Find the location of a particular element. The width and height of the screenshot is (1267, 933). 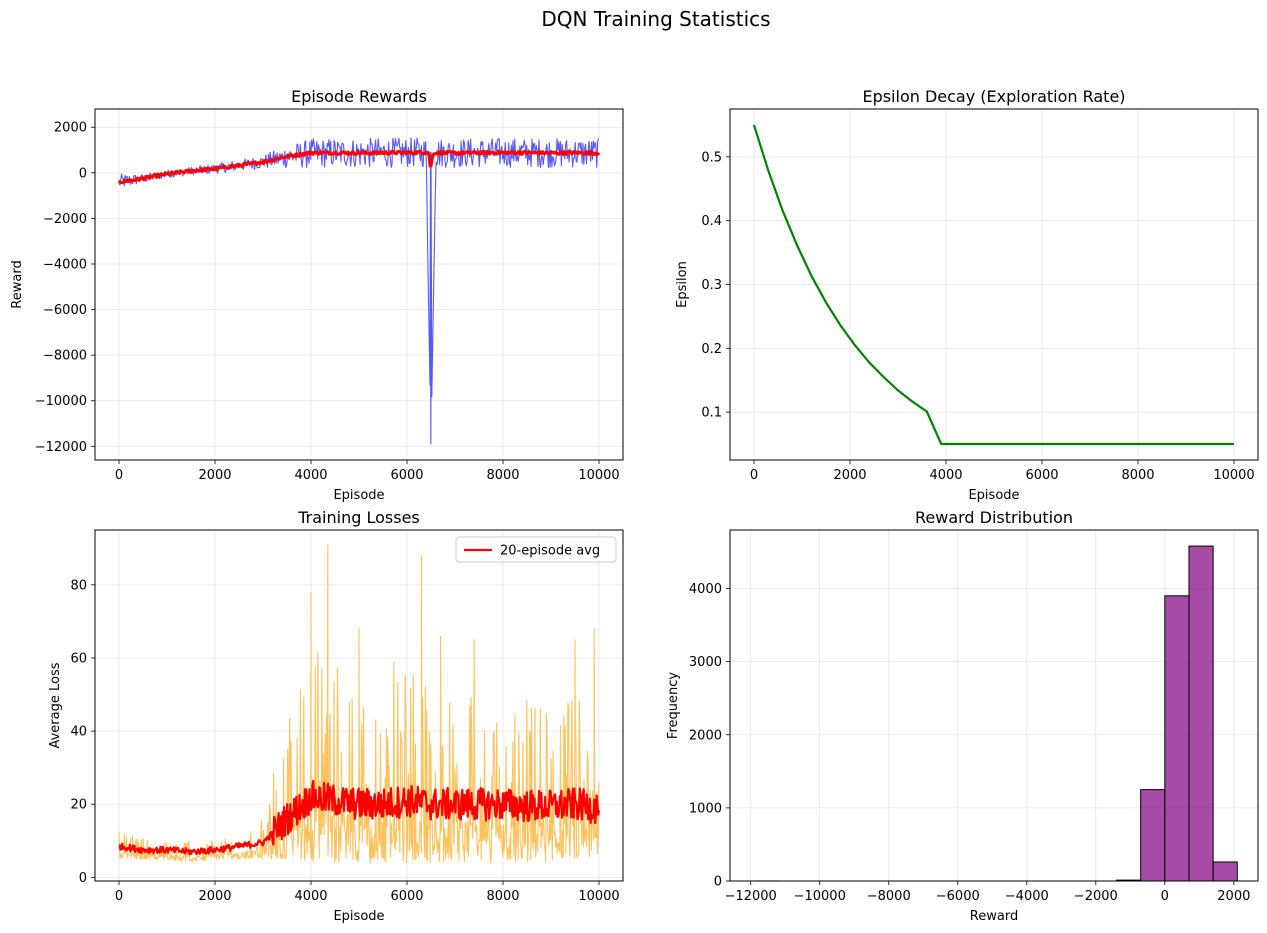

y-tick-label: 0.1 is located at coordinates (711, 413).